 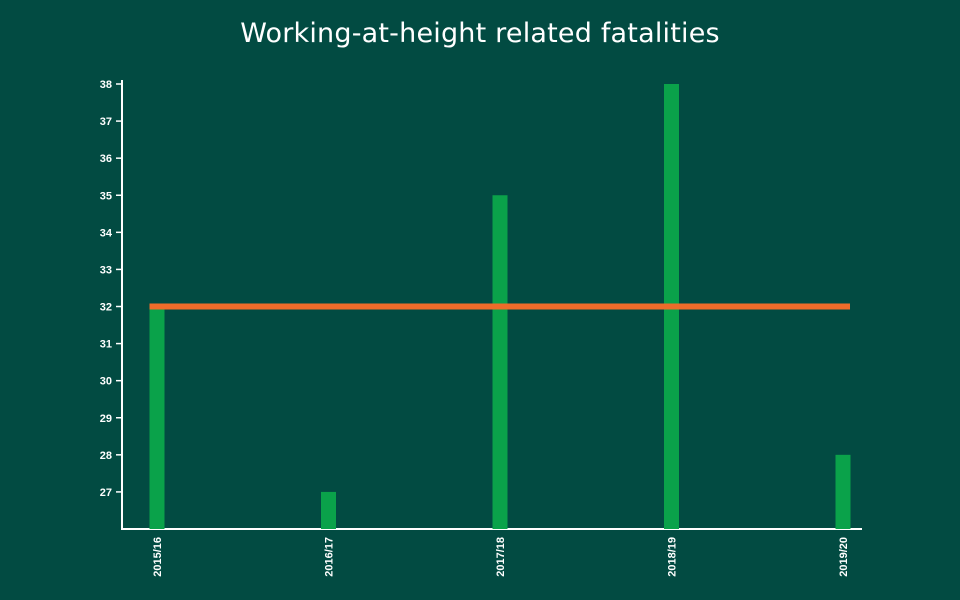 I want to click on y-tick-label: 30, so click(x=106, y=382).